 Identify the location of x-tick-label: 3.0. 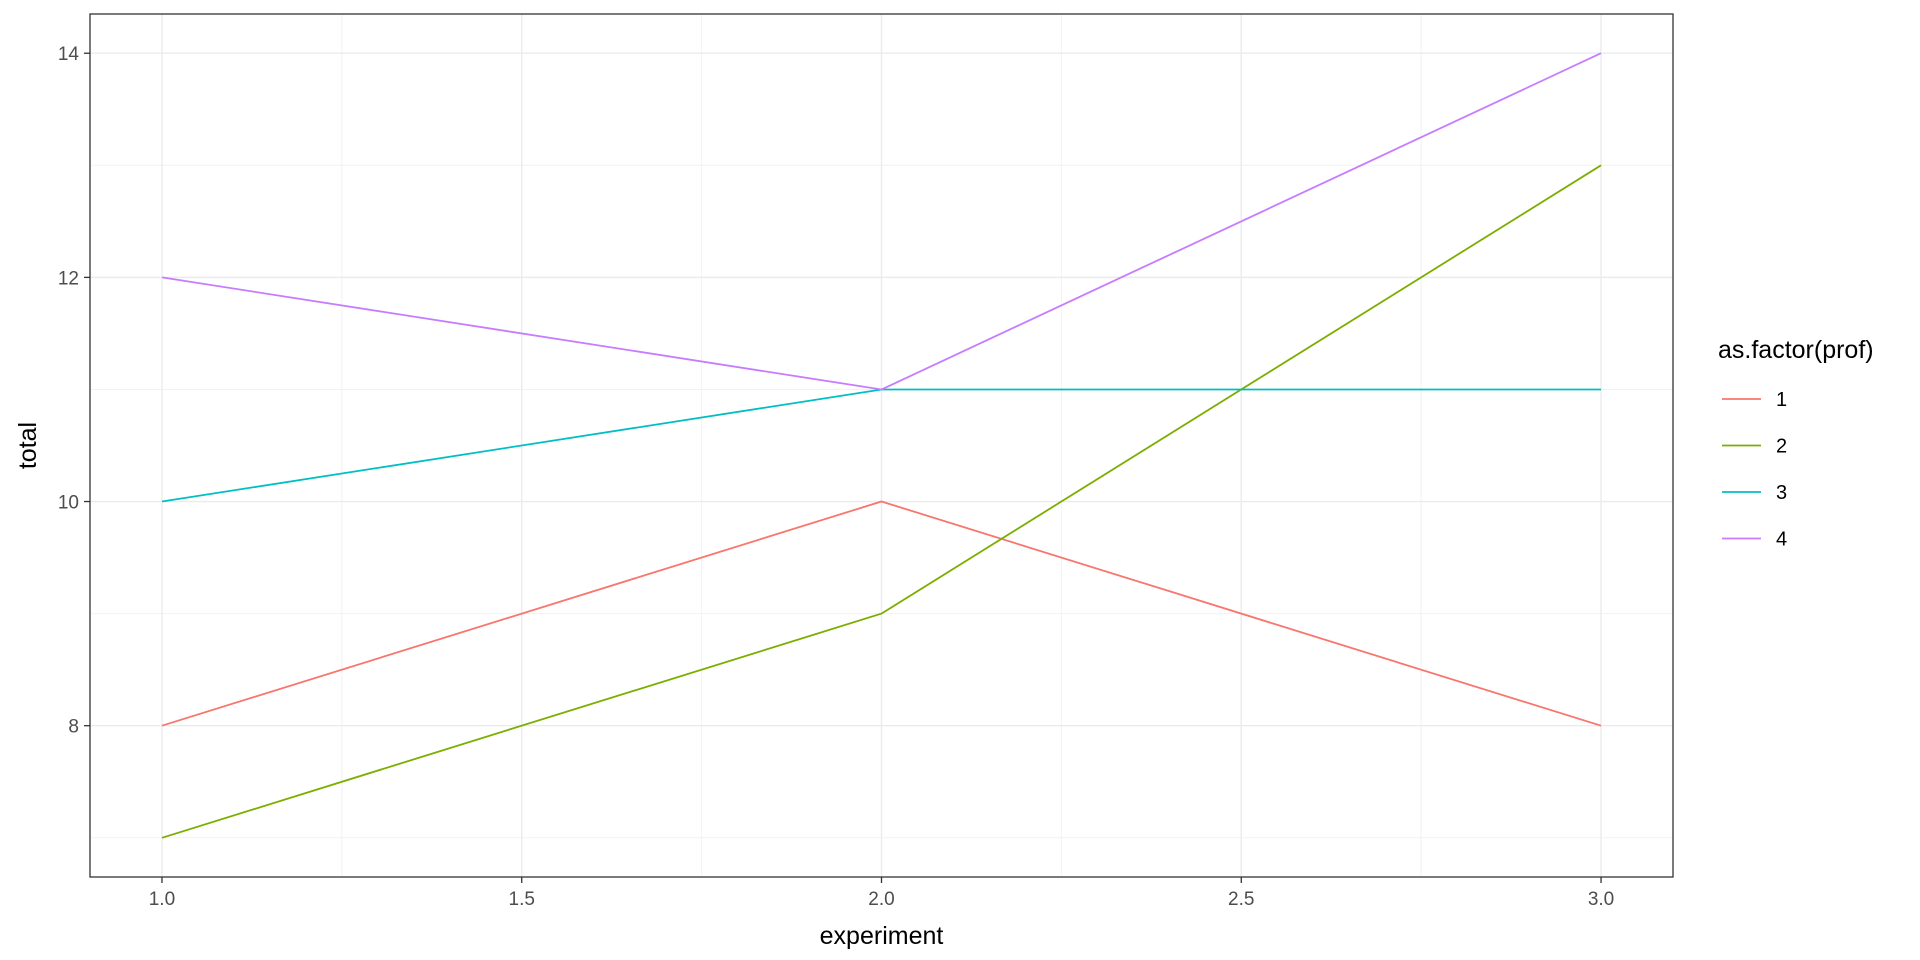
(1601, 899).